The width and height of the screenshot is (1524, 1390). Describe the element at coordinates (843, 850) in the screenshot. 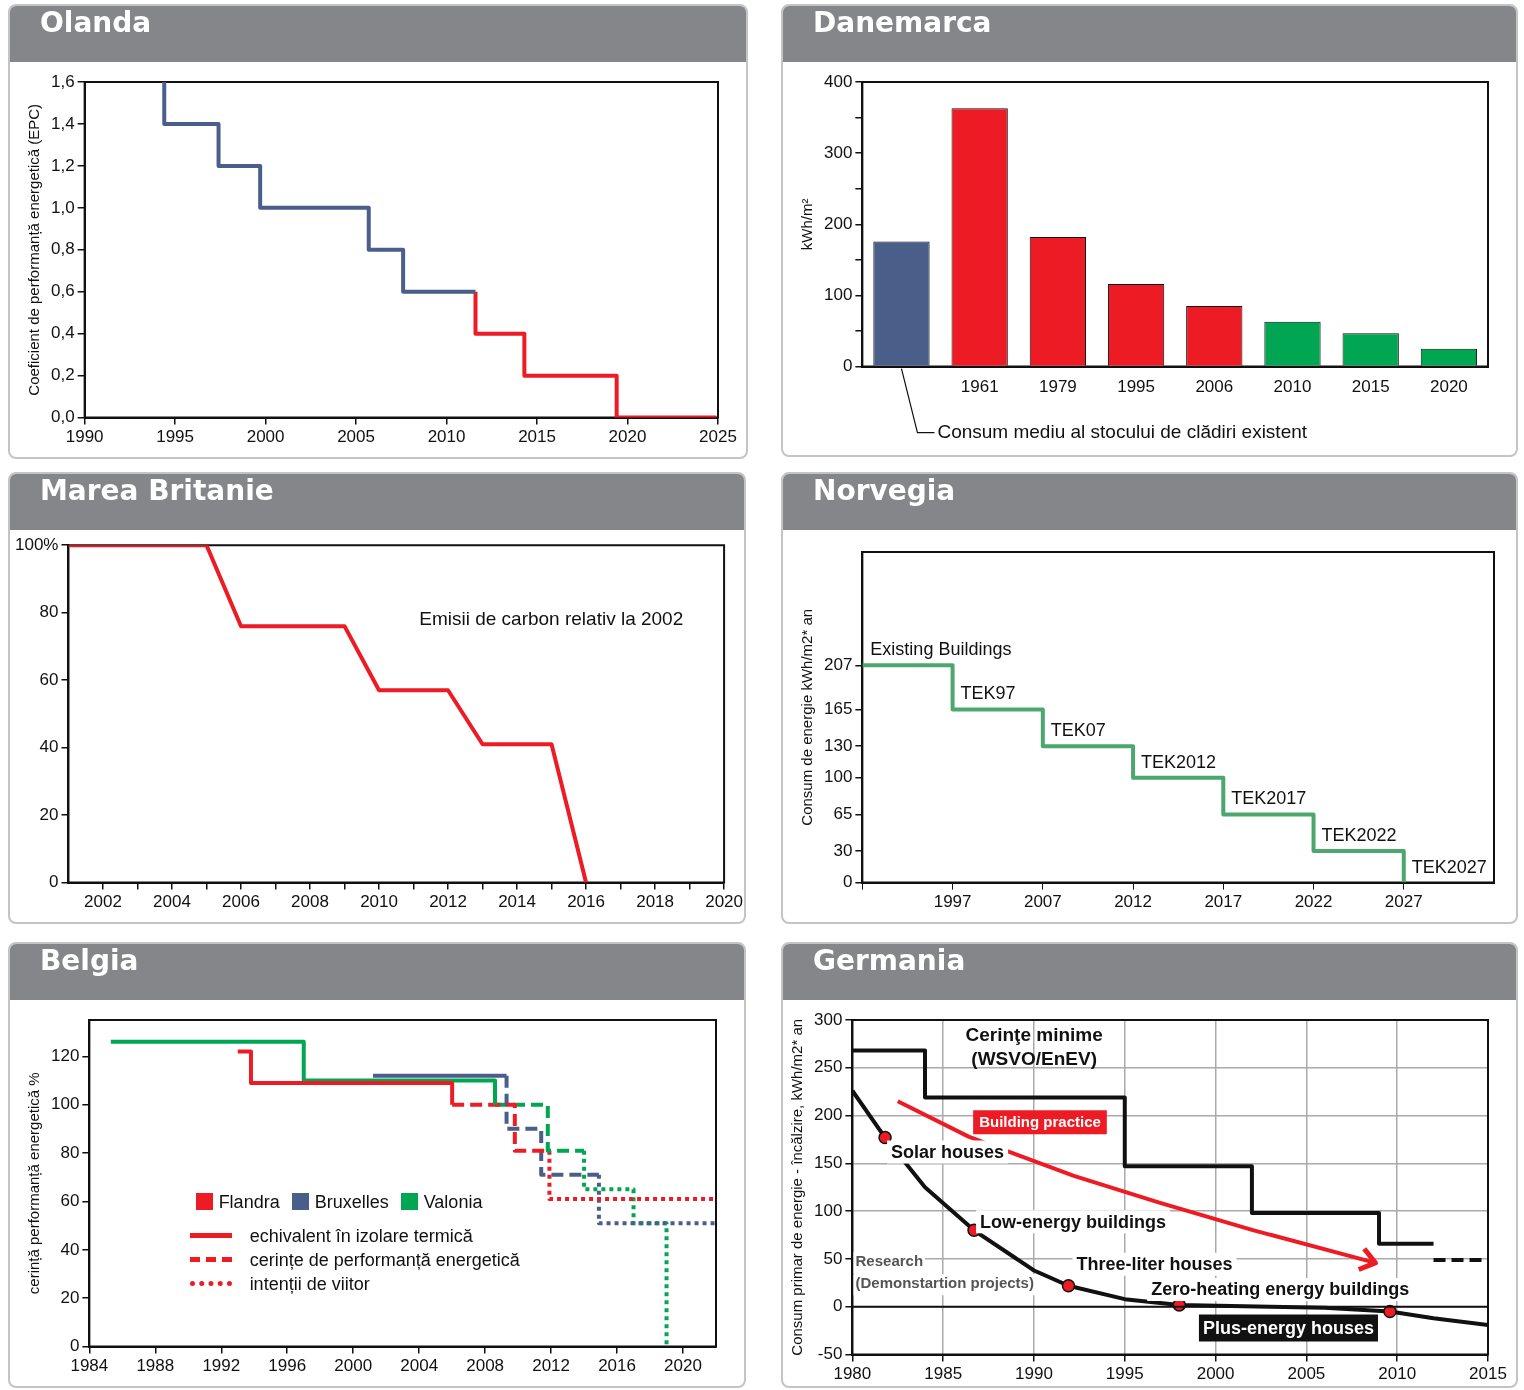

I see `y-tick-label: 30` at that location.